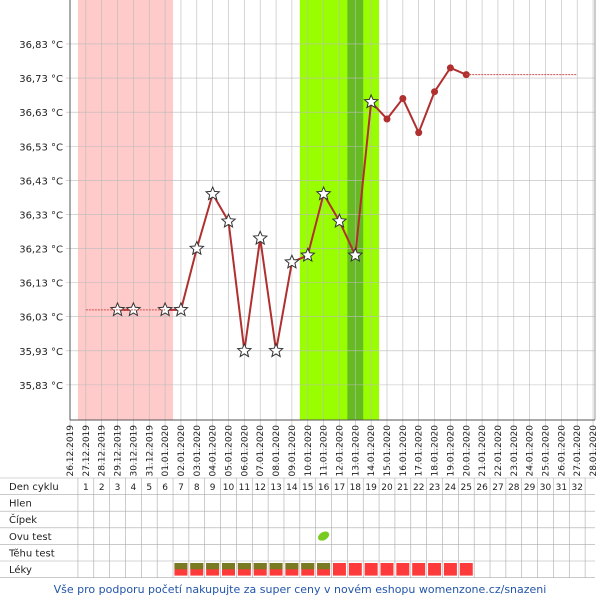 The width and height of the screenshot is (600, 604). What do you see at coordinates (307, 488) in the screenshot?
I see `day-number: 15` at bounding box center [307, 488].